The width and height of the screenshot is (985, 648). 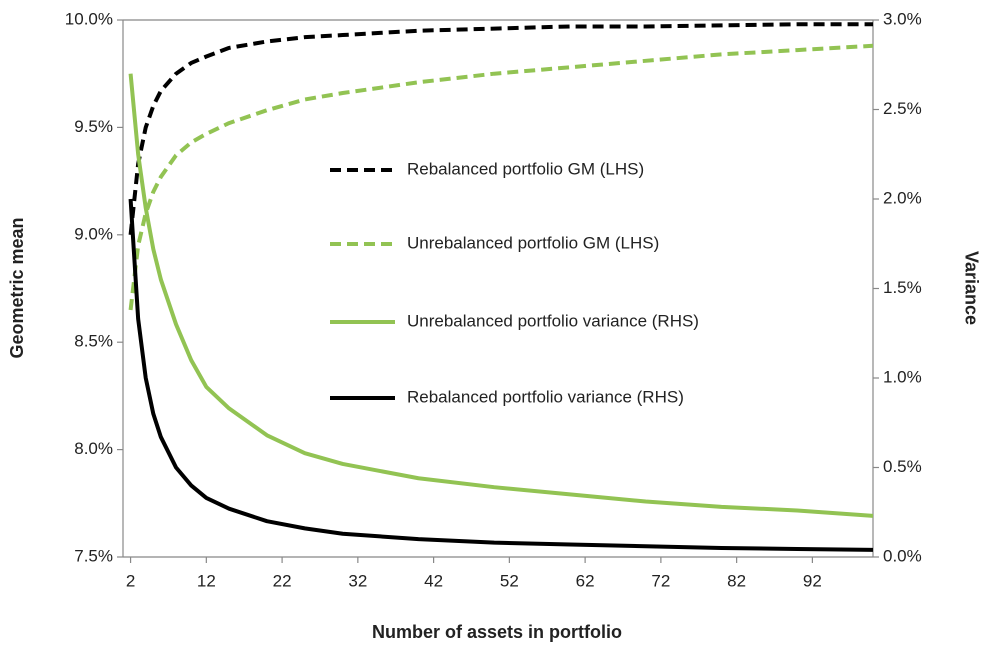 I want to click on y-tick-label: 10.0%, so click(x=89, y=18).